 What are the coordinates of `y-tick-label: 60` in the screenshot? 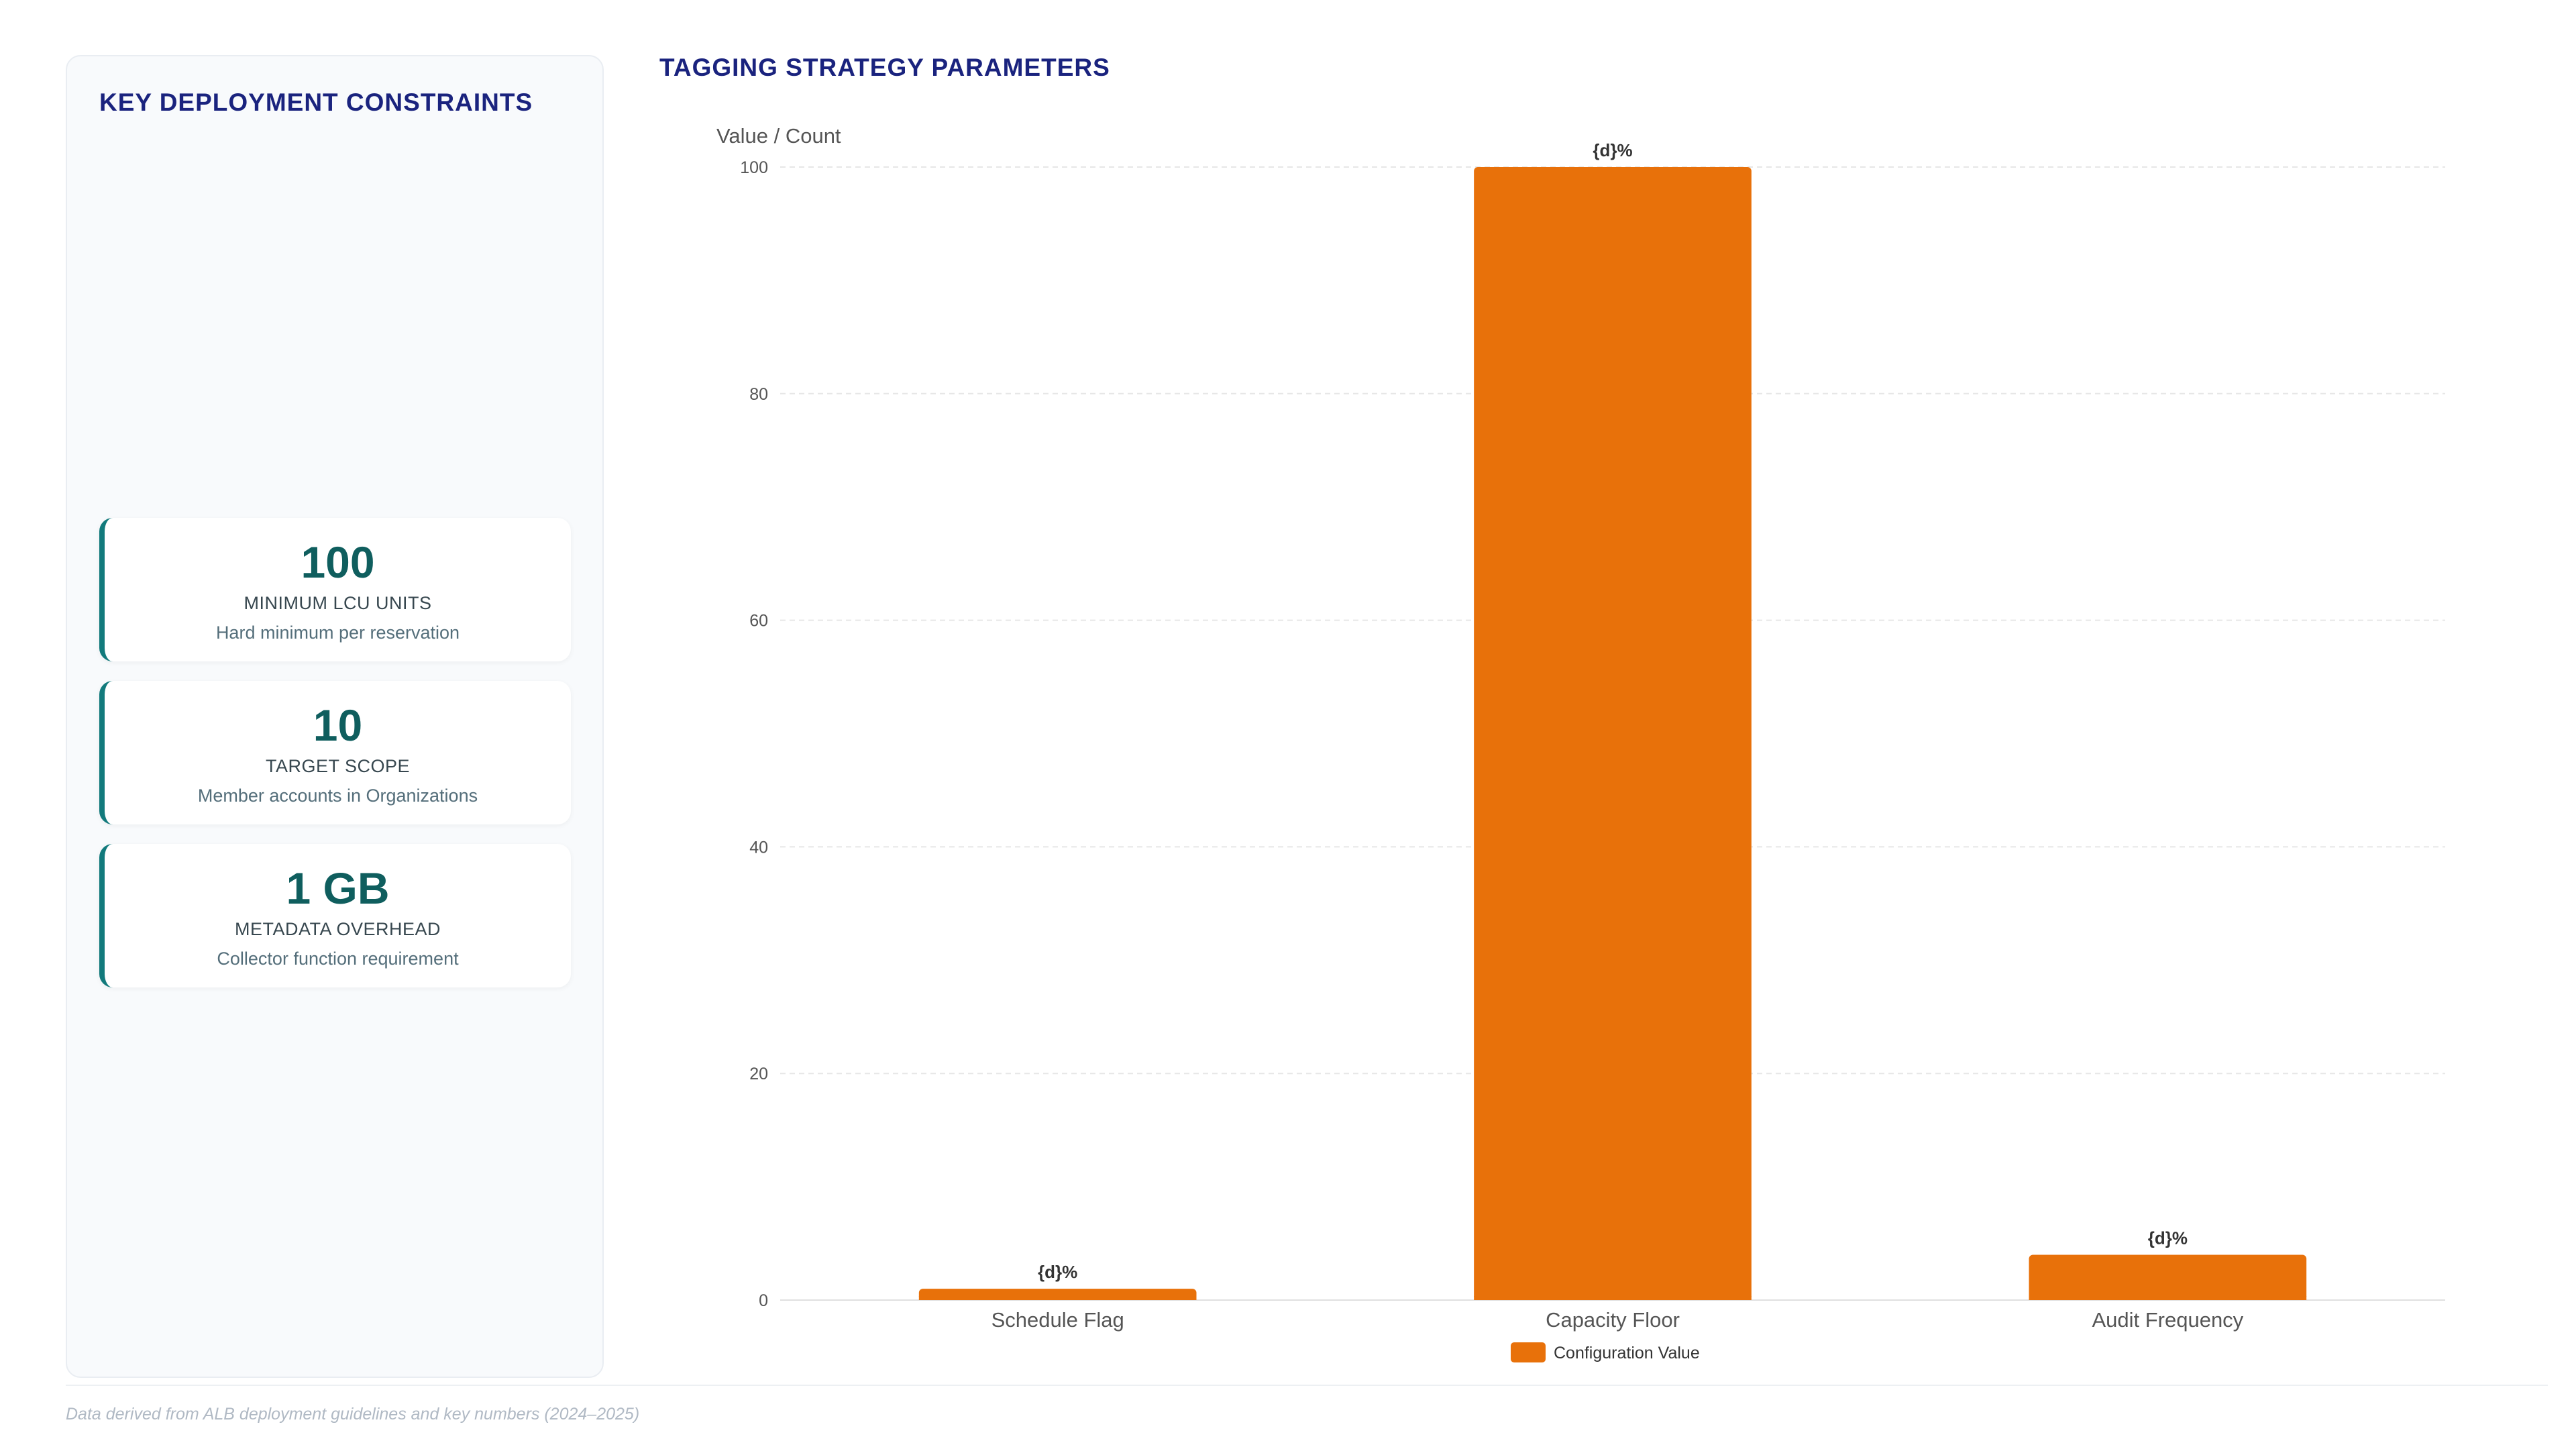 It's located at (758, 621).